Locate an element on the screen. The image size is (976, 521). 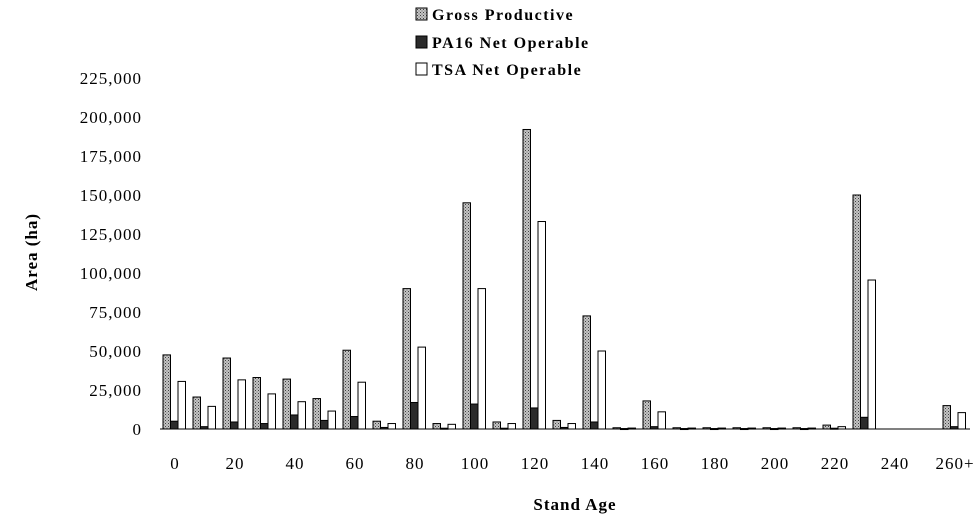
x-tick-label: 20 is located at coordinates (235, 463).